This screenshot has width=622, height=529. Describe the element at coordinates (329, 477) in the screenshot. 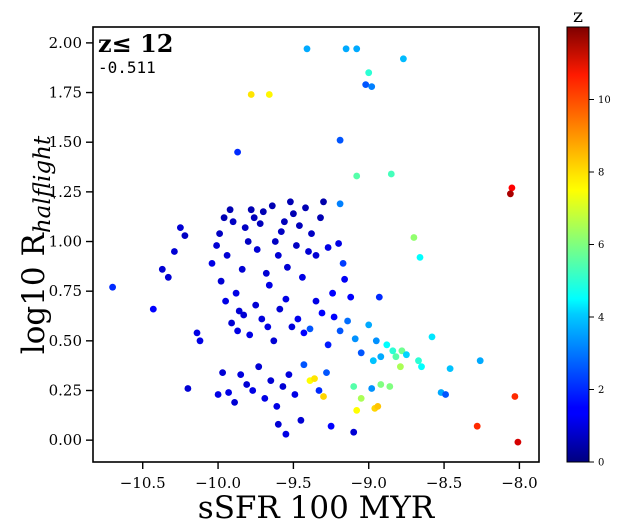

I see `x-axis-ticks: −10.5 −10.0 −9.5 −9.0 −8.5 −8.0` at that location.